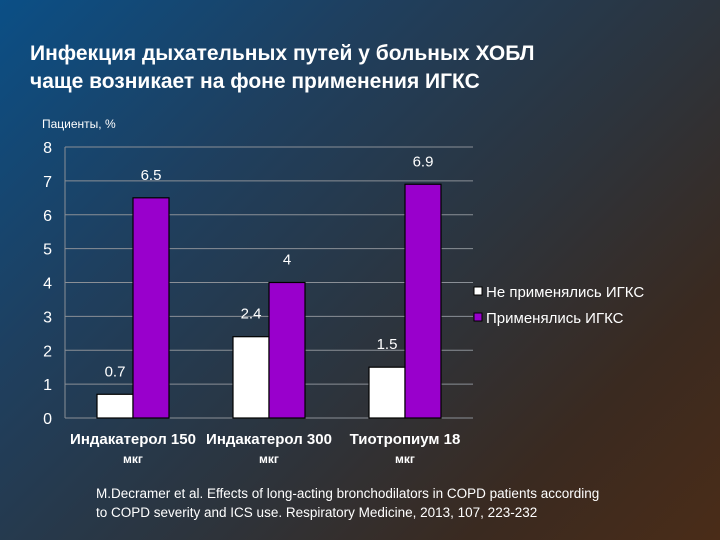  What do you see at coordinates (255, 81) in the screenshot?
I see `slide-title-line-2: чаще возникает на фоне применения ИГКС` at bounding box center [255, 81].